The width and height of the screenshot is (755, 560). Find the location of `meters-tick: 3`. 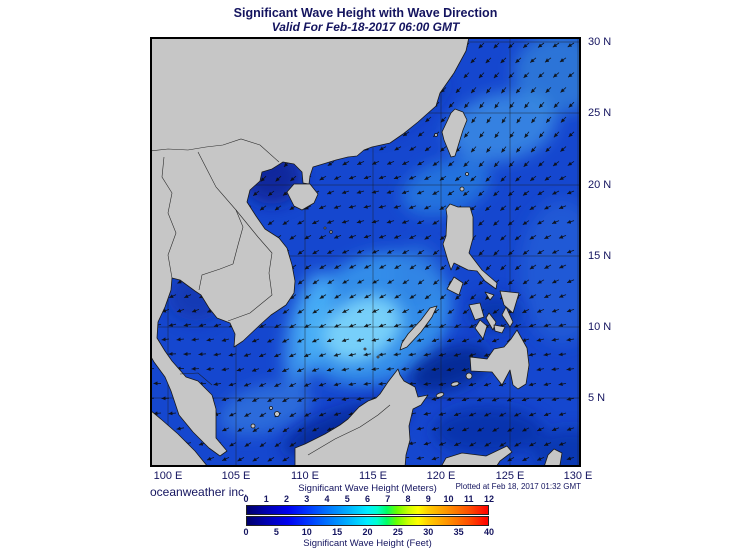

meters-tick: 3 is located at coordinates (307, 499).